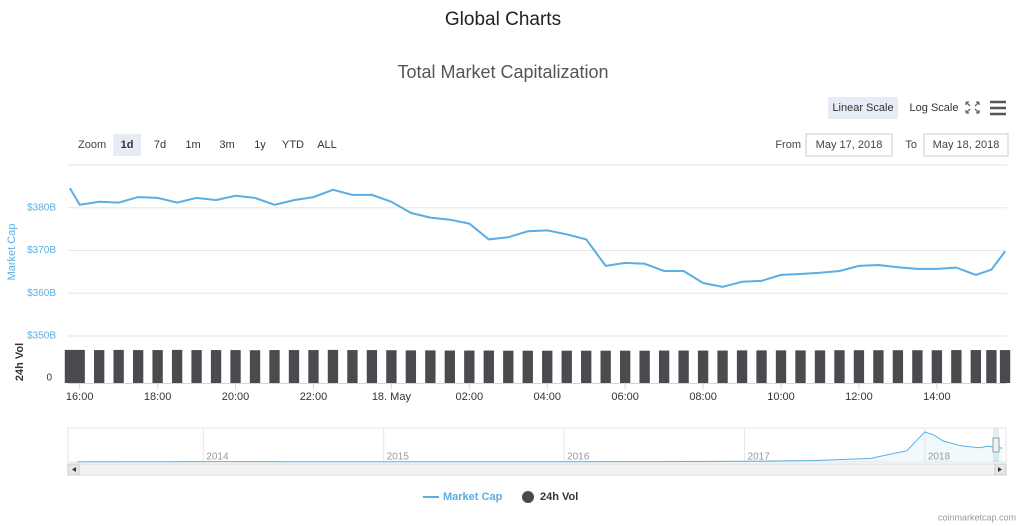 The width and height of the screenshot is (1024, 526). What do you see at coordinates (934, 108) in the screenshot?
I see `scale-button: Log Scale` at bounding box center [934, 108].